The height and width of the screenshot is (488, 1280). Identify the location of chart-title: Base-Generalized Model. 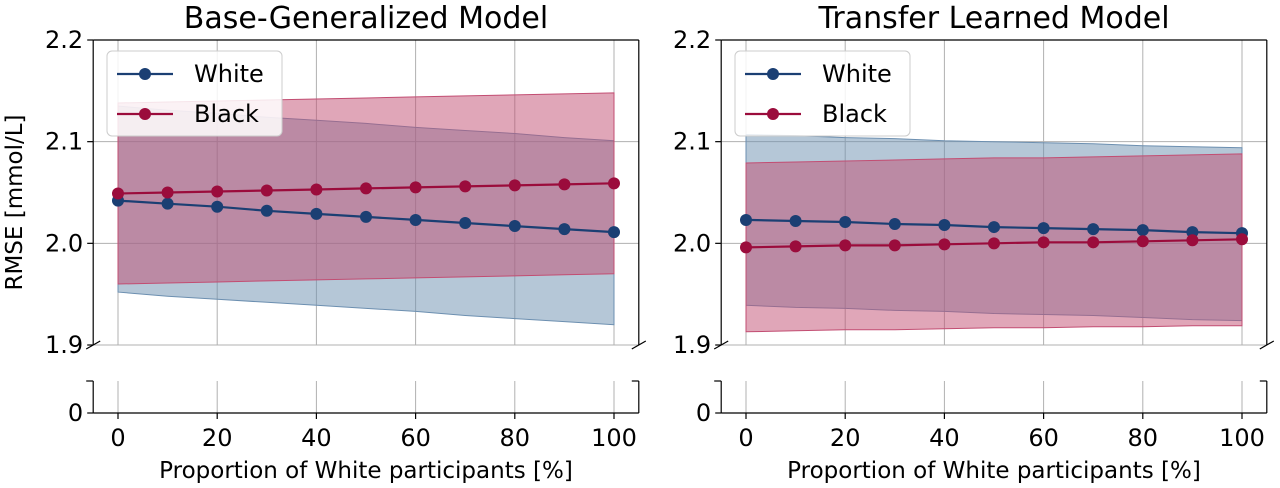
(366, 18).